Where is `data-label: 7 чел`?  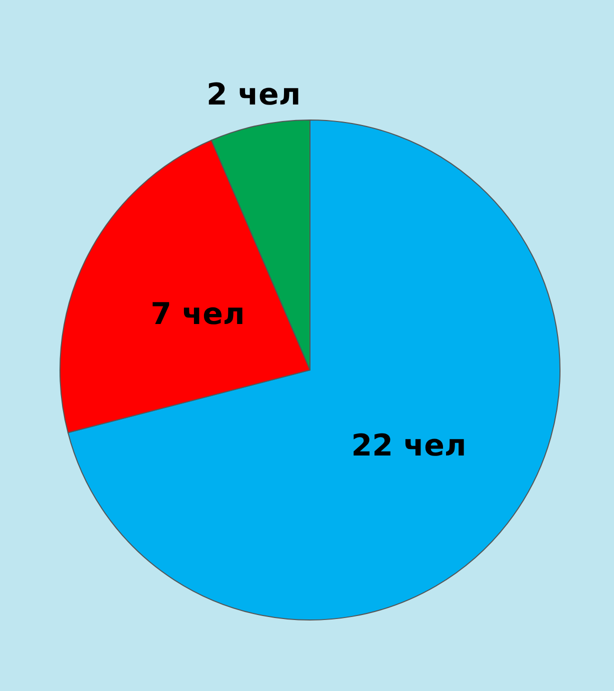 data-label: 7 чел is located at coordinates (197, 314).